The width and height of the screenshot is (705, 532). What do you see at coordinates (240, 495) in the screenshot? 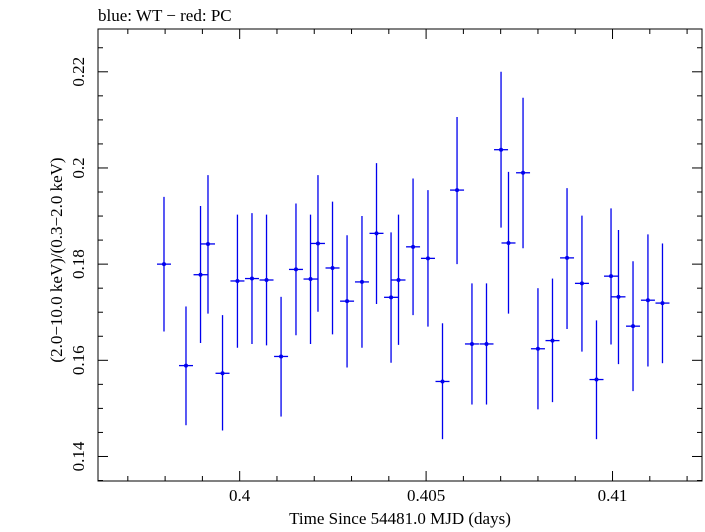
I see `x-tick-label: 0.4` at bounding box center [240, 495].